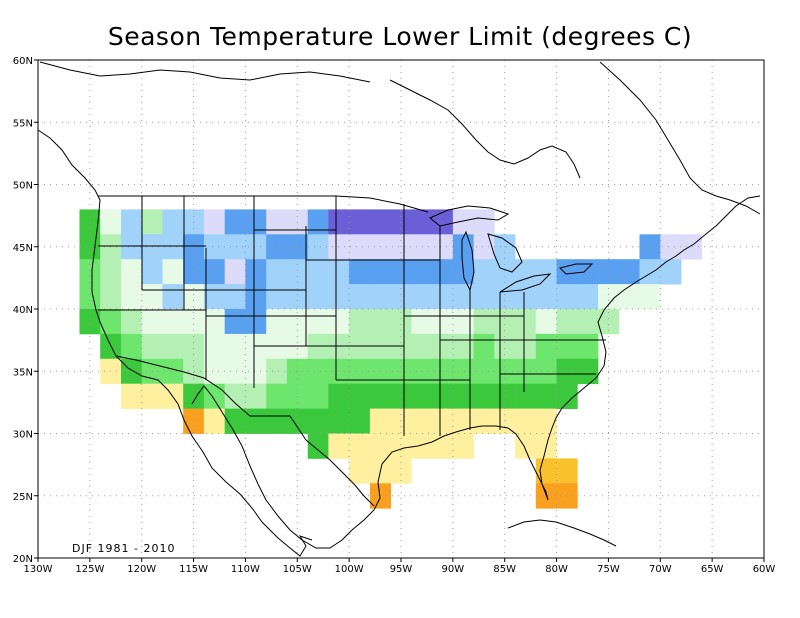 The image size is (800, 618). Describe the element at coordinates (556, 569) in the screenshot. I see `x-tick-label: 80W` at that location.